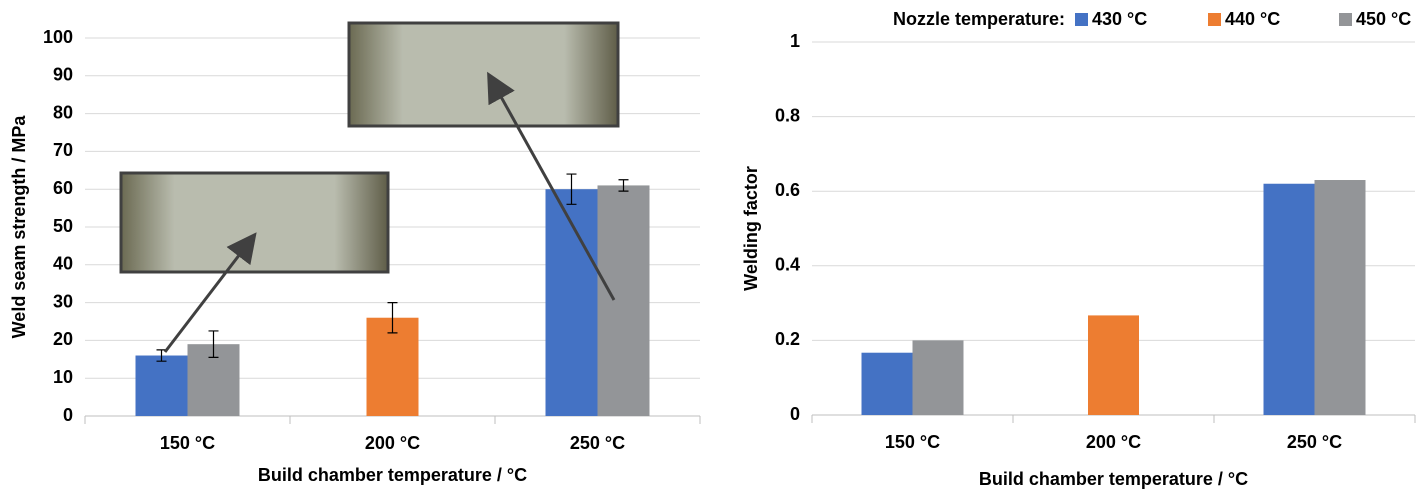 Image resolution: width=1422 pixels, height=494 pixels. I want to click on y-tick-label: 100, so click(58, 37).